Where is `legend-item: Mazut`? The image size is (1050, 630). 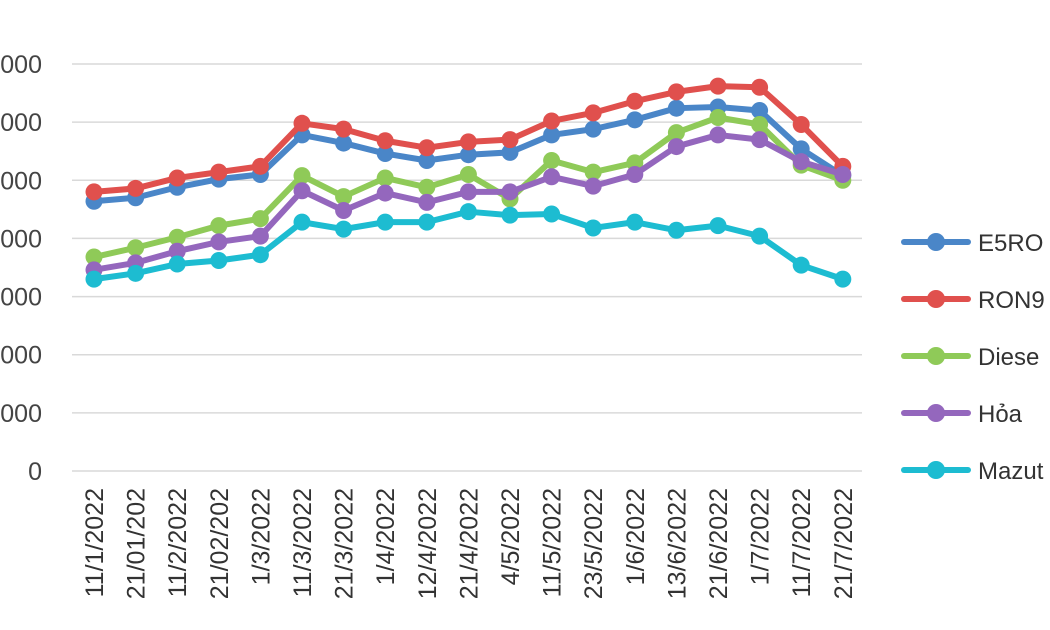 legend-item: Mazut is located at coordinates (972, 471).